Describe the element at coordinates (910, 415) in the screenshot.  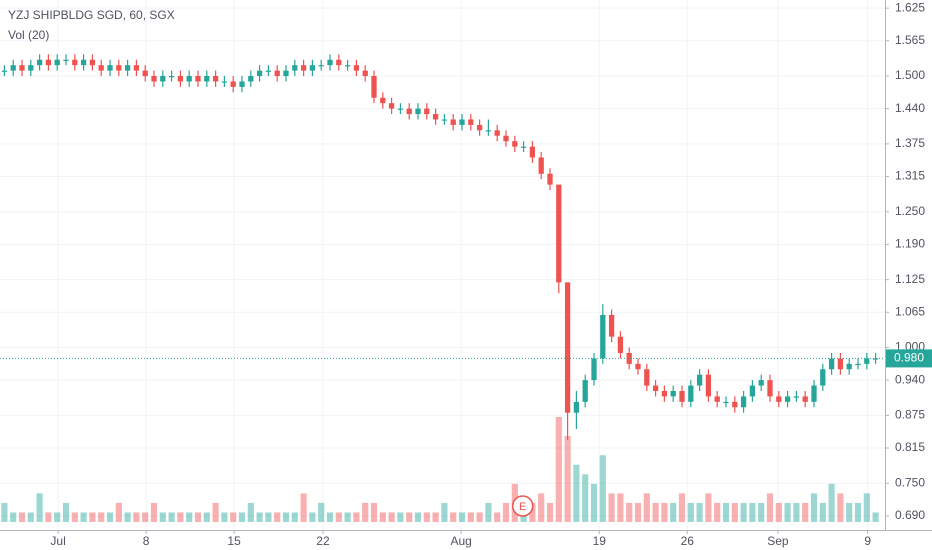
I see `y-tick-label: 0.875` at that location.